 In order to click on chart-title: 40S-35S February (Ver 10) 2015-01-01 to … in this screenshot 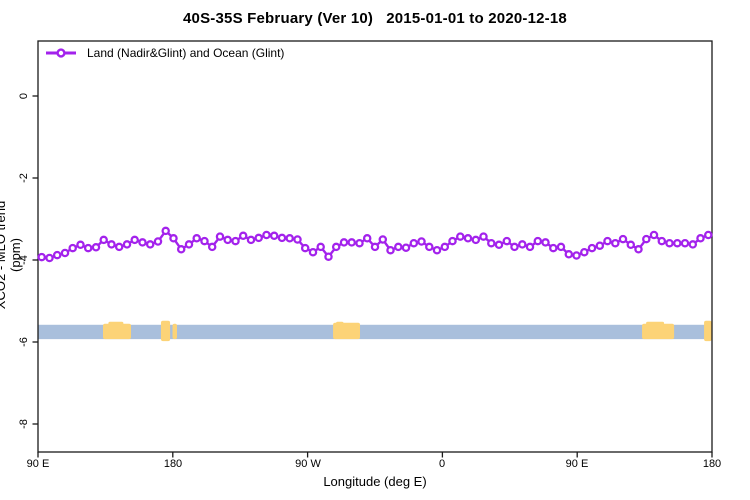, I will do `click(375, 18)`.